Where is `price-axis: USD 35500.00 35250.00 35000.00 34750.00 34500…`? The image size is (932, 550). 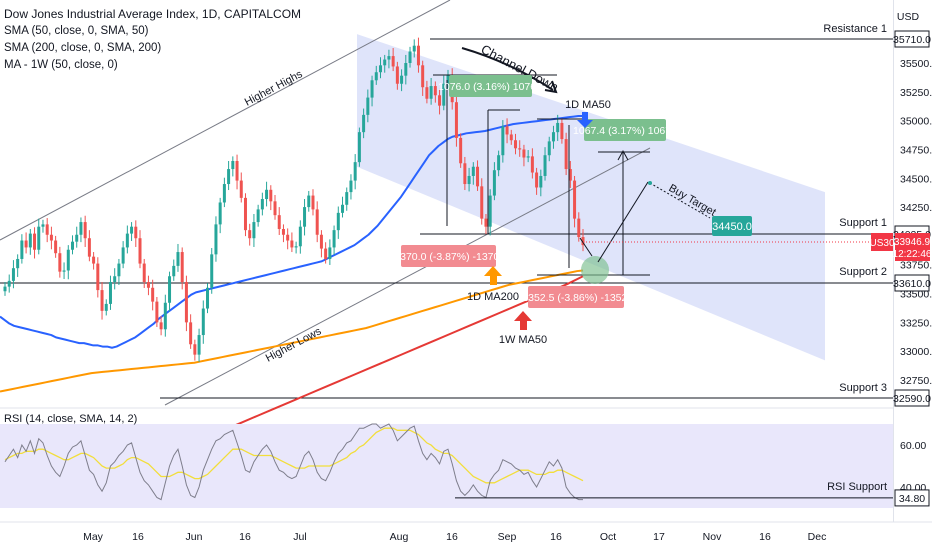 price-axis: USD 35500.00 35250.00 35000.00 34750.00 34500… is located at coordinates (900, 199).